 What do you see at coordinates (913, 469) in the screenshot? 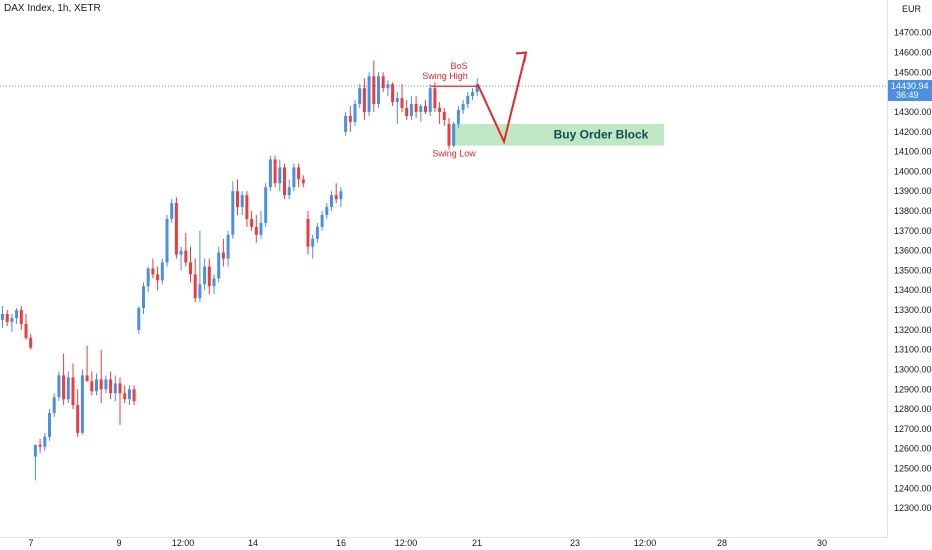
I see `price-tick-label: 12500.00` at bounding box center [913, 469].